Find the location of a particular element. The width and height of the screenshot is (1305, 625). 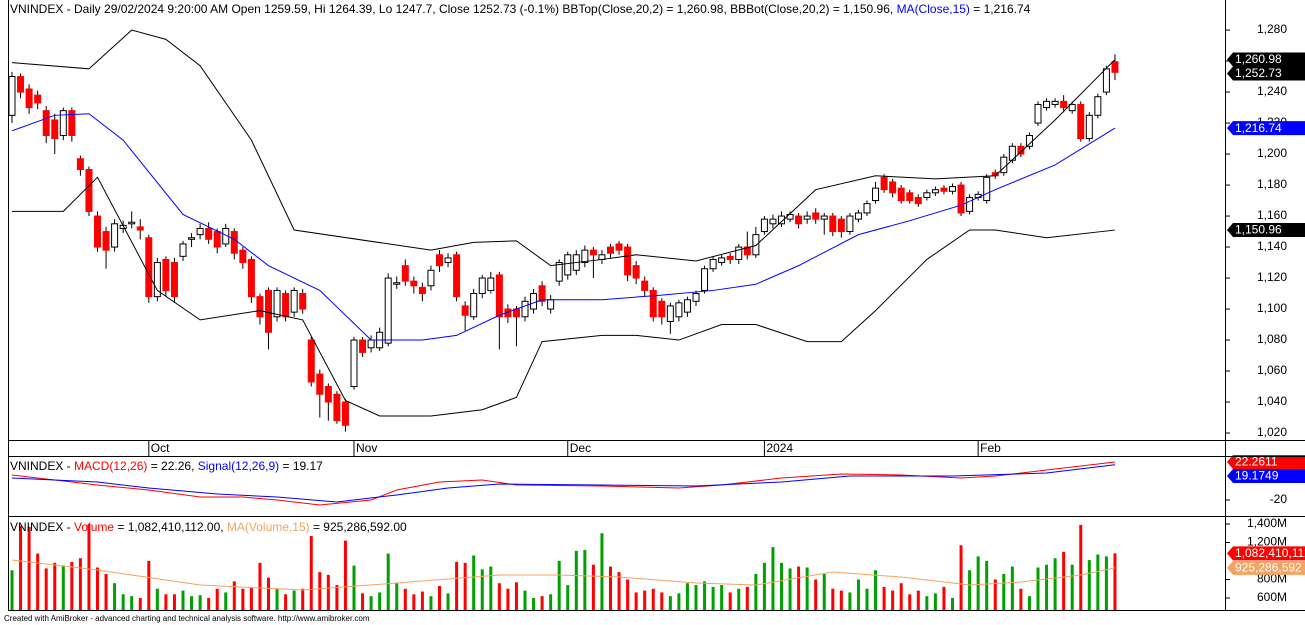

y-tick-label: 1,080 is located at coordinates (1272, 339).